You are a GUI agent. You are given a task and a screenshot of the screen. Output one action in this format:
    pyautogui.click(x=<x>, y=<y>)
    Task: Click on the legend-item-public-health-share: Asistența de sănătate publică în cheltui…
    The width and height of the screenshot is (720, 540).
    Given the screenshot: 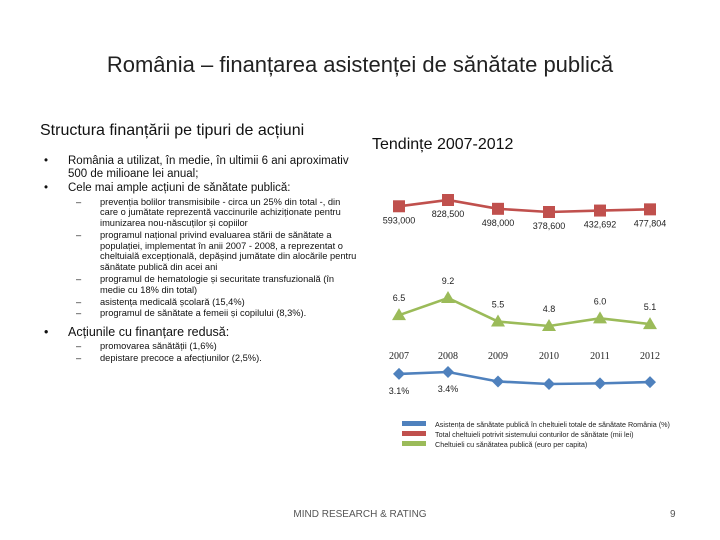 What is the action you would take?
    pyautogui.click(x=550, y=424)
    